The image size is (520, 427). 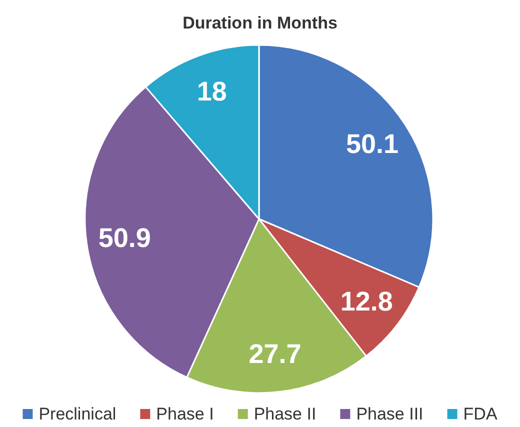 I want to click on chart-title: Duration in Months, so click(x=260, y=23).